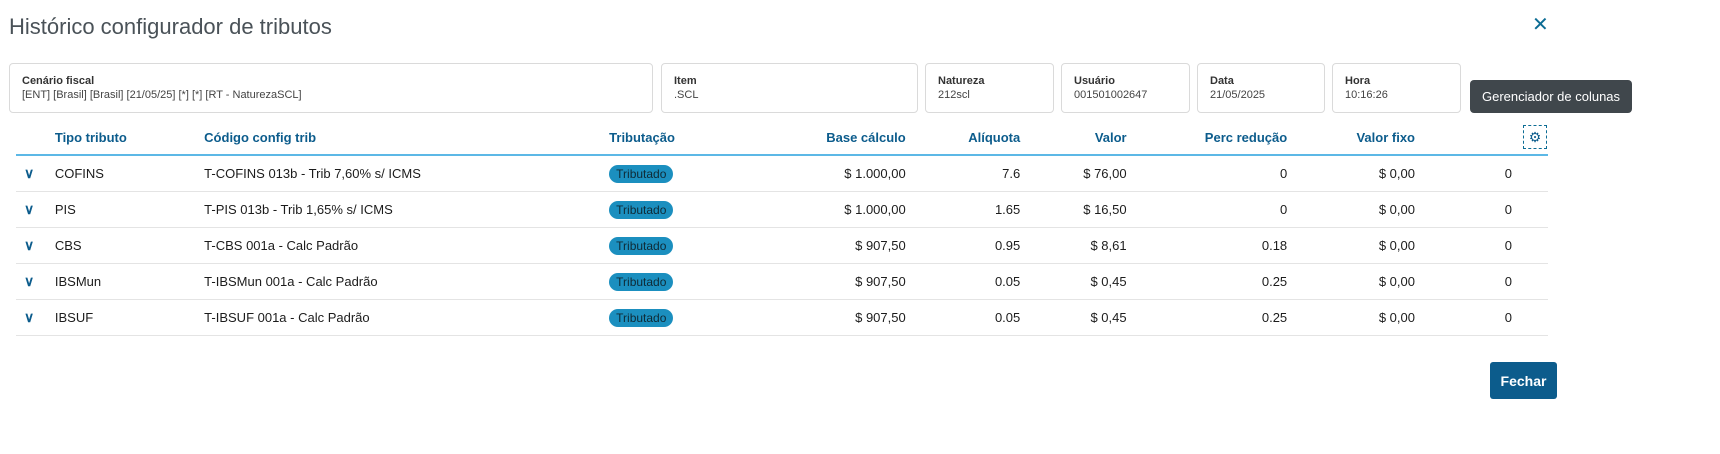 Image resolution: width=1720 pixels, height=454 pixels. Describe the element at coordinates (407, 245) in the screenshot. I see `cell-codigo: T-CBS 001a - Calc Padrão` at that location.